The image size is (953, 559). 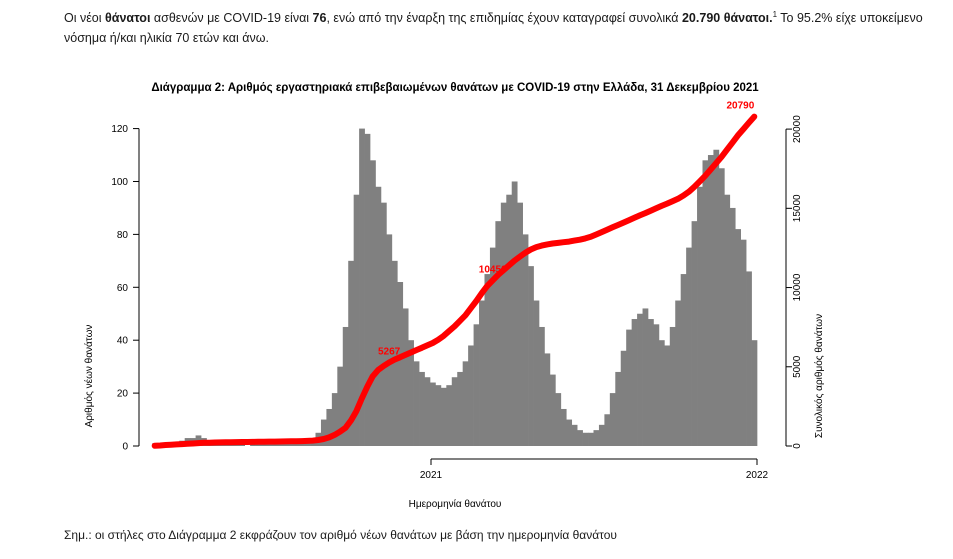 I want to click on x-tick-label-2021: 2021, so click(x=431, y=475).